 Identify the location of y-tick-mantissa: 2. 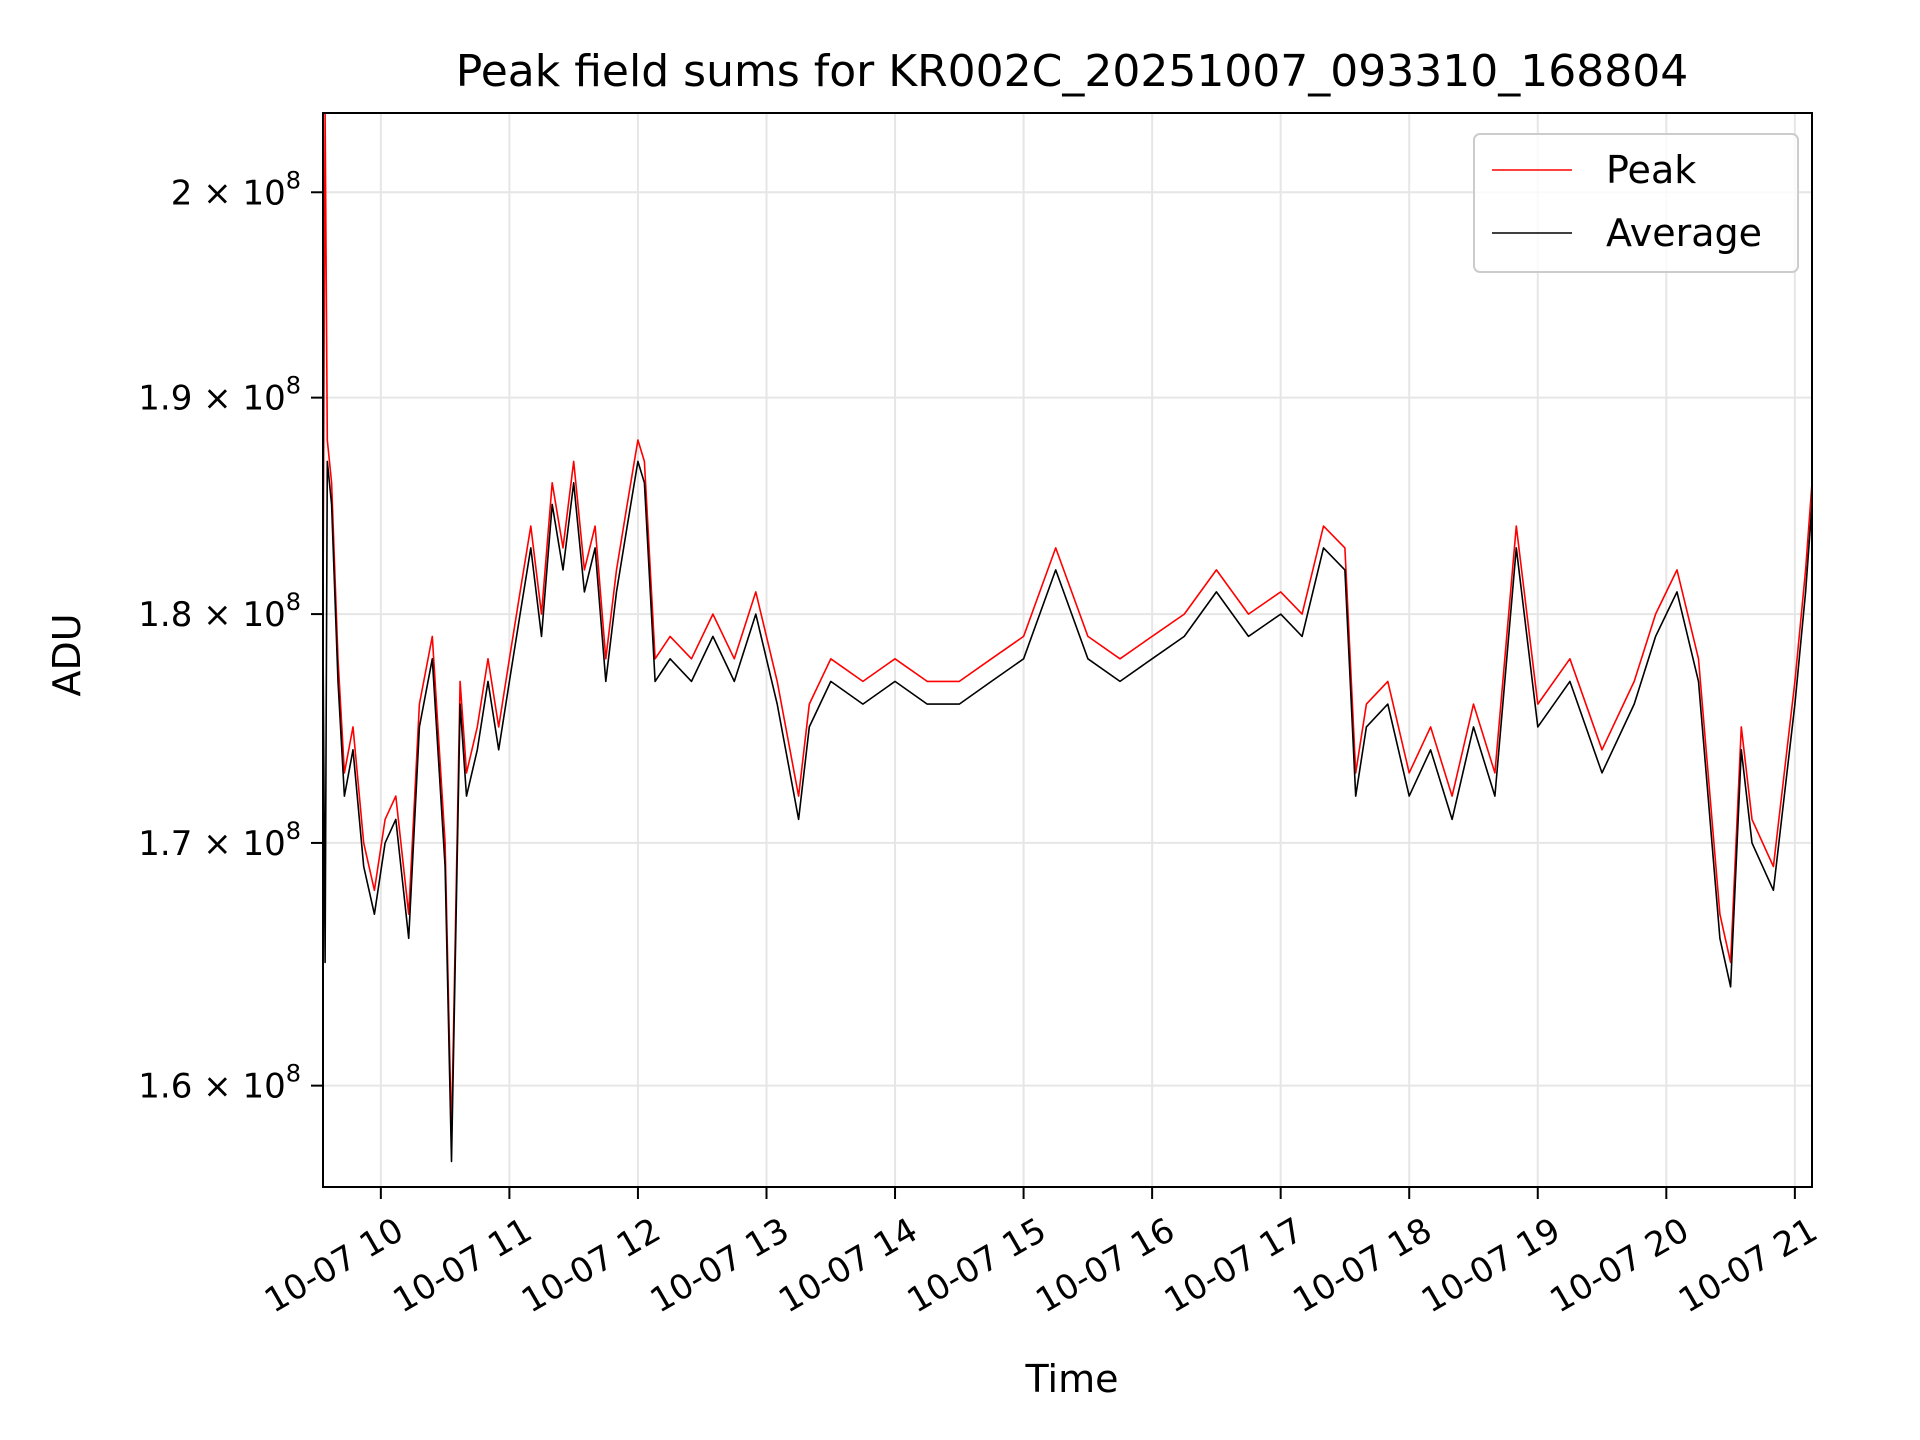
(182, 193).